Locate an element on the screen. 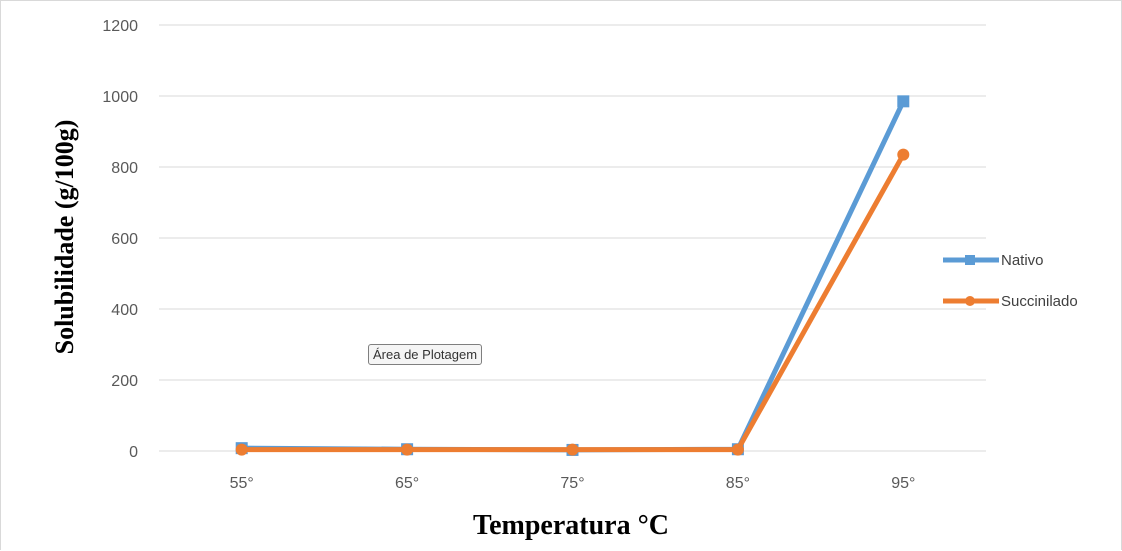 The image size is (1122, 551). x-tick-label: 75° is located at coordinates (572, 483).